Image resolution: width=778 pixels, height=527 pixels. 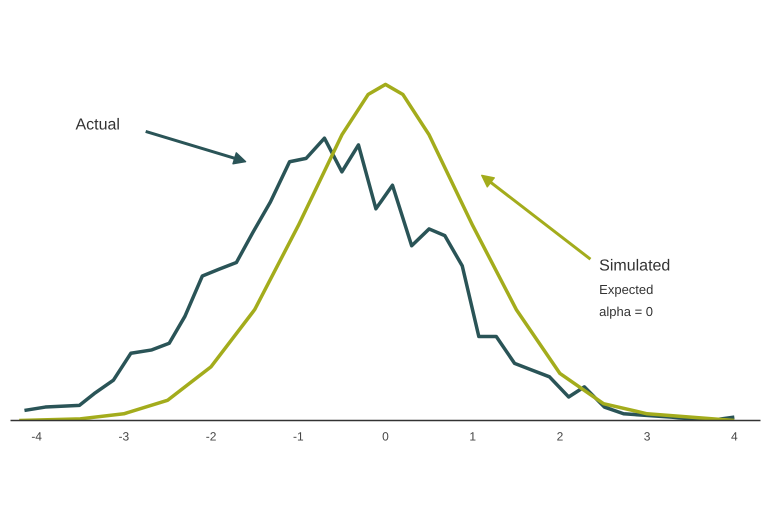 What do you see at coordinates (386, 437) in the screenshot?
I see `x-tick-label: 0` at bounding box center [386, 437].